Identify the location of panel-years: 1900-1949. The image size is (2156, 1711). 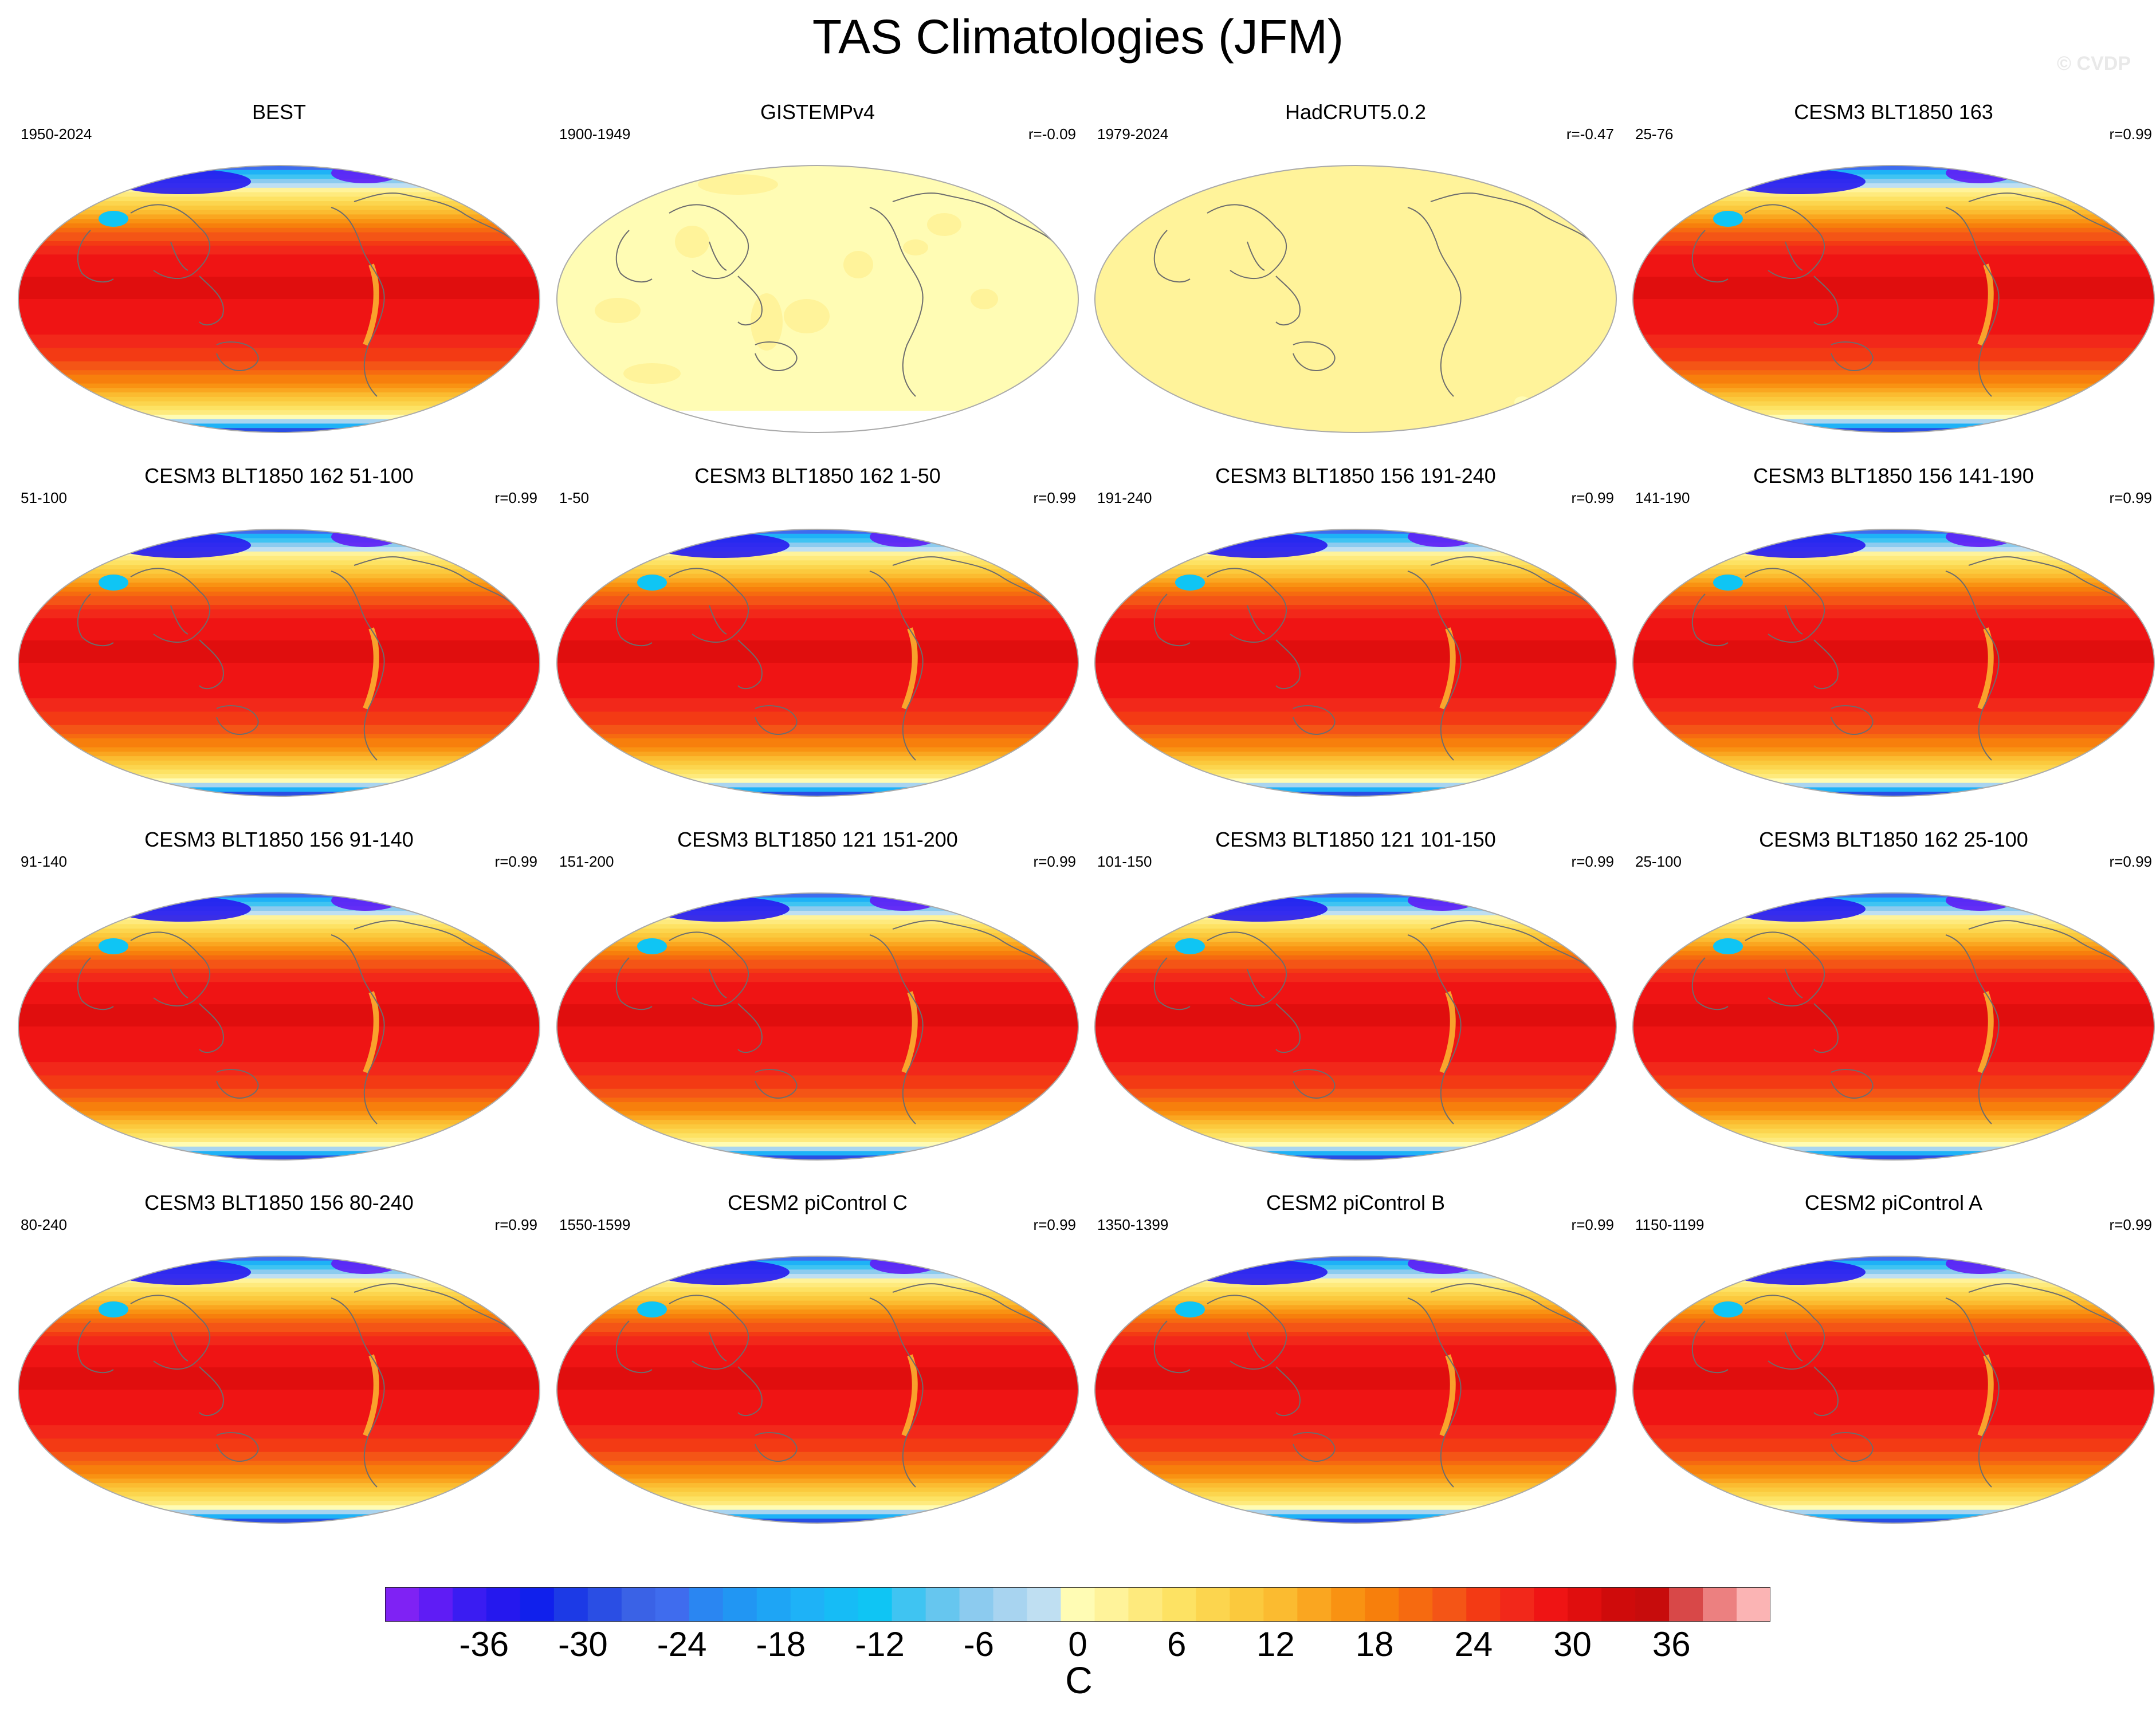
(595, 134).